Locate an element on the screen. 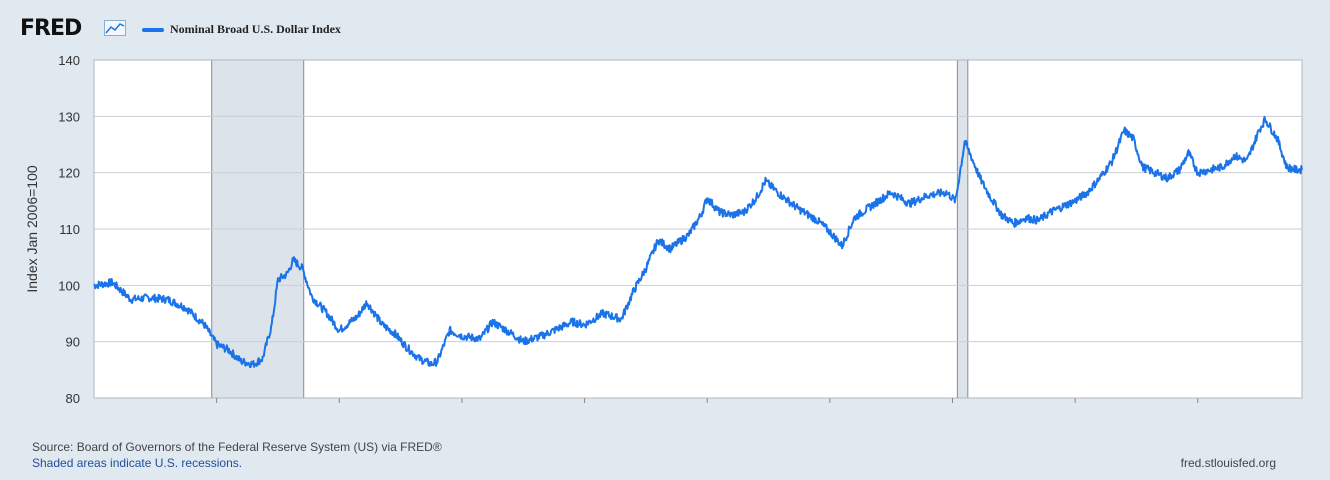 Image resolution: width=1330 pixels, height=480 pixels. x-tick-label: 2008 is located at coordinates (216, 409).